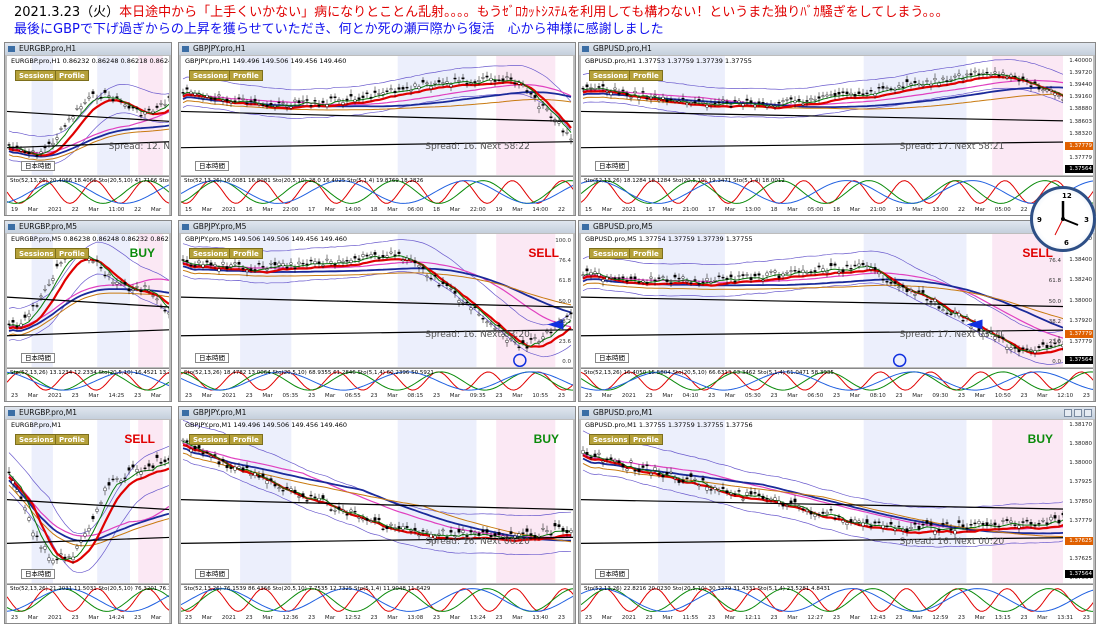  What do you see at coordinates (564, 341) in the screenshot?
I see `fib-level-label: 23.6` at bounding box center [564, 341].